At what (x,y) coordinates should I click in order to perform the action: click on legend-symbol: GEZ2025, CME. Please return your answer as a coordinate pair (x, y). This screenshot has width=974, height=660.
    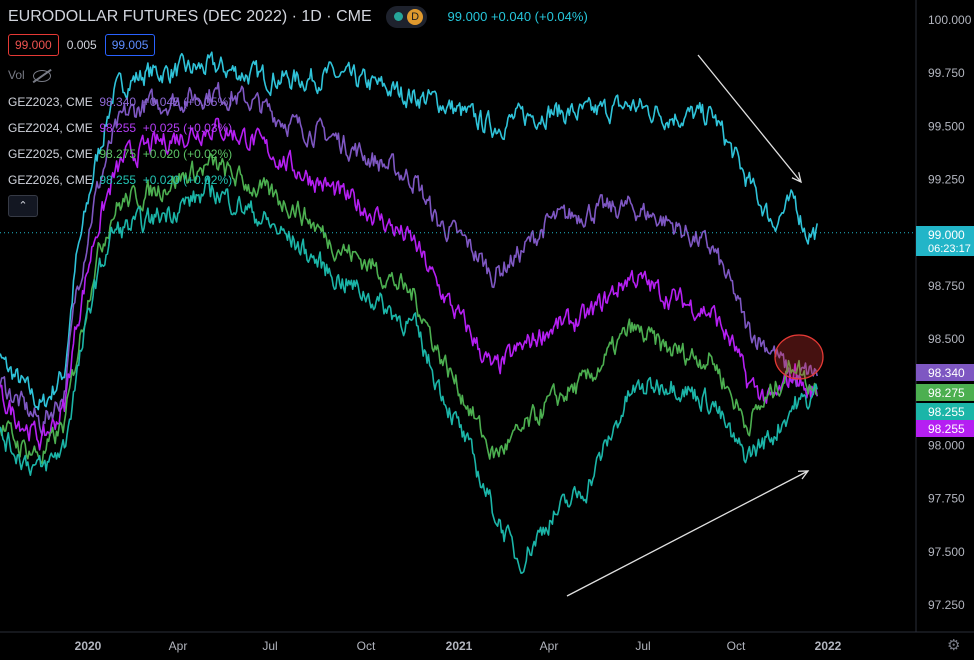
    Looking at the image, I should click on (50, 154).